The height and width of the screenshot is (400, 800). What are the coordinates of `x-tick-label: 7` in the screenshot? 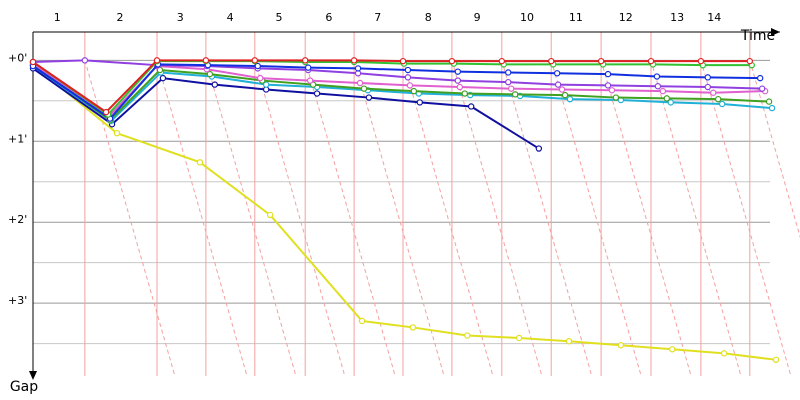 It's located at (377, 17).